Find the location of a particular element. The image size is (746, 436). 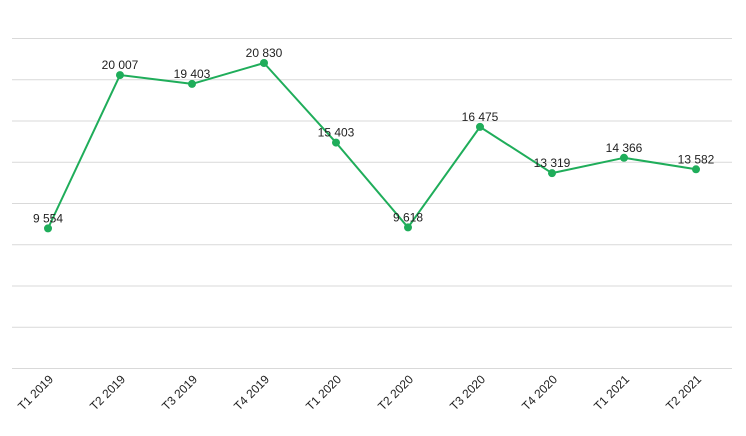

x-tick-label: T3 2019 is located at coordinates (179, 392).